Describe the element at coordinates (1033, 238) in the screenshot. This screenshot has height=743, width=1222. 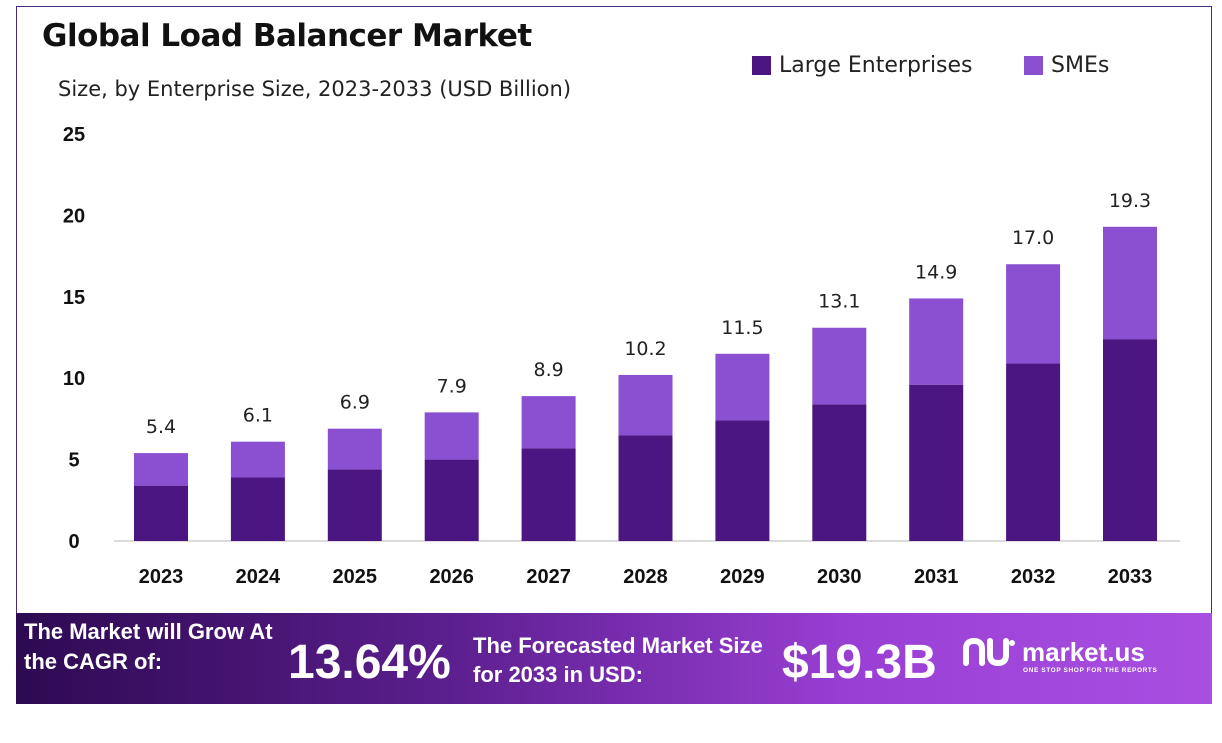
I see `bar-total-label: 17.0` at that location.